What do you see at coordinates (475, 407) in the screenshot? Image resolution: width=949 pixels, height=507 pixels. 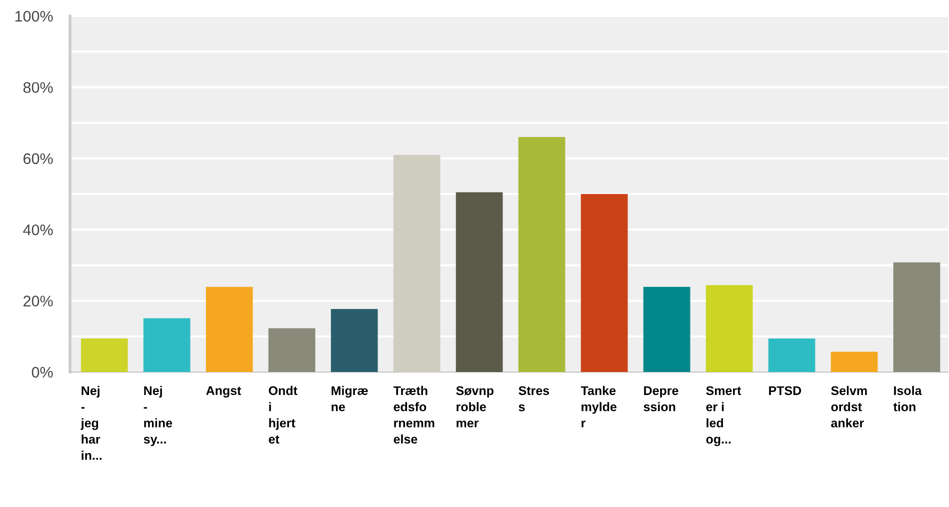 I see `x-tick-label: Søvnp roble mer` at bounding box center [475, 407].